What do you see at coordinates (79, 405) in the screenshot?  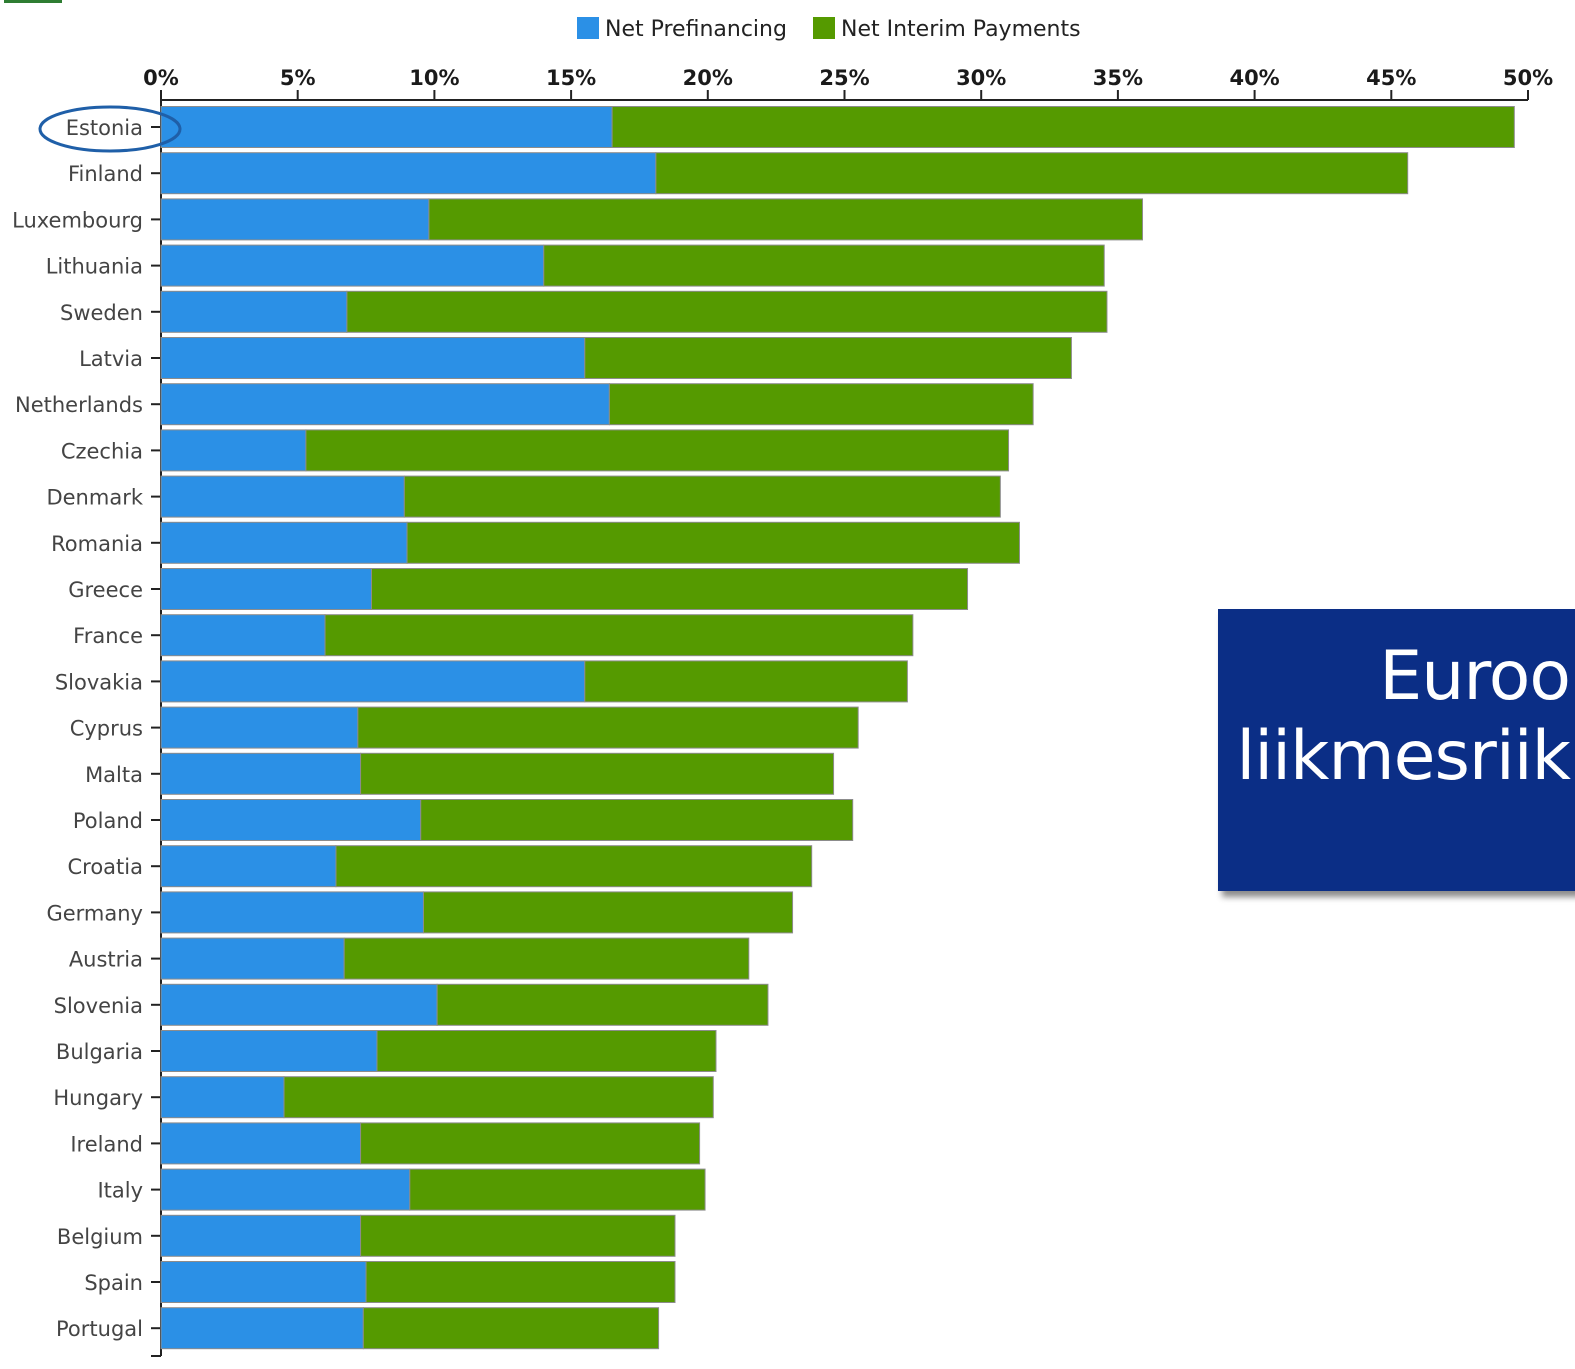 I see `category-label: Netherlands` at bounding box center [79, 405].